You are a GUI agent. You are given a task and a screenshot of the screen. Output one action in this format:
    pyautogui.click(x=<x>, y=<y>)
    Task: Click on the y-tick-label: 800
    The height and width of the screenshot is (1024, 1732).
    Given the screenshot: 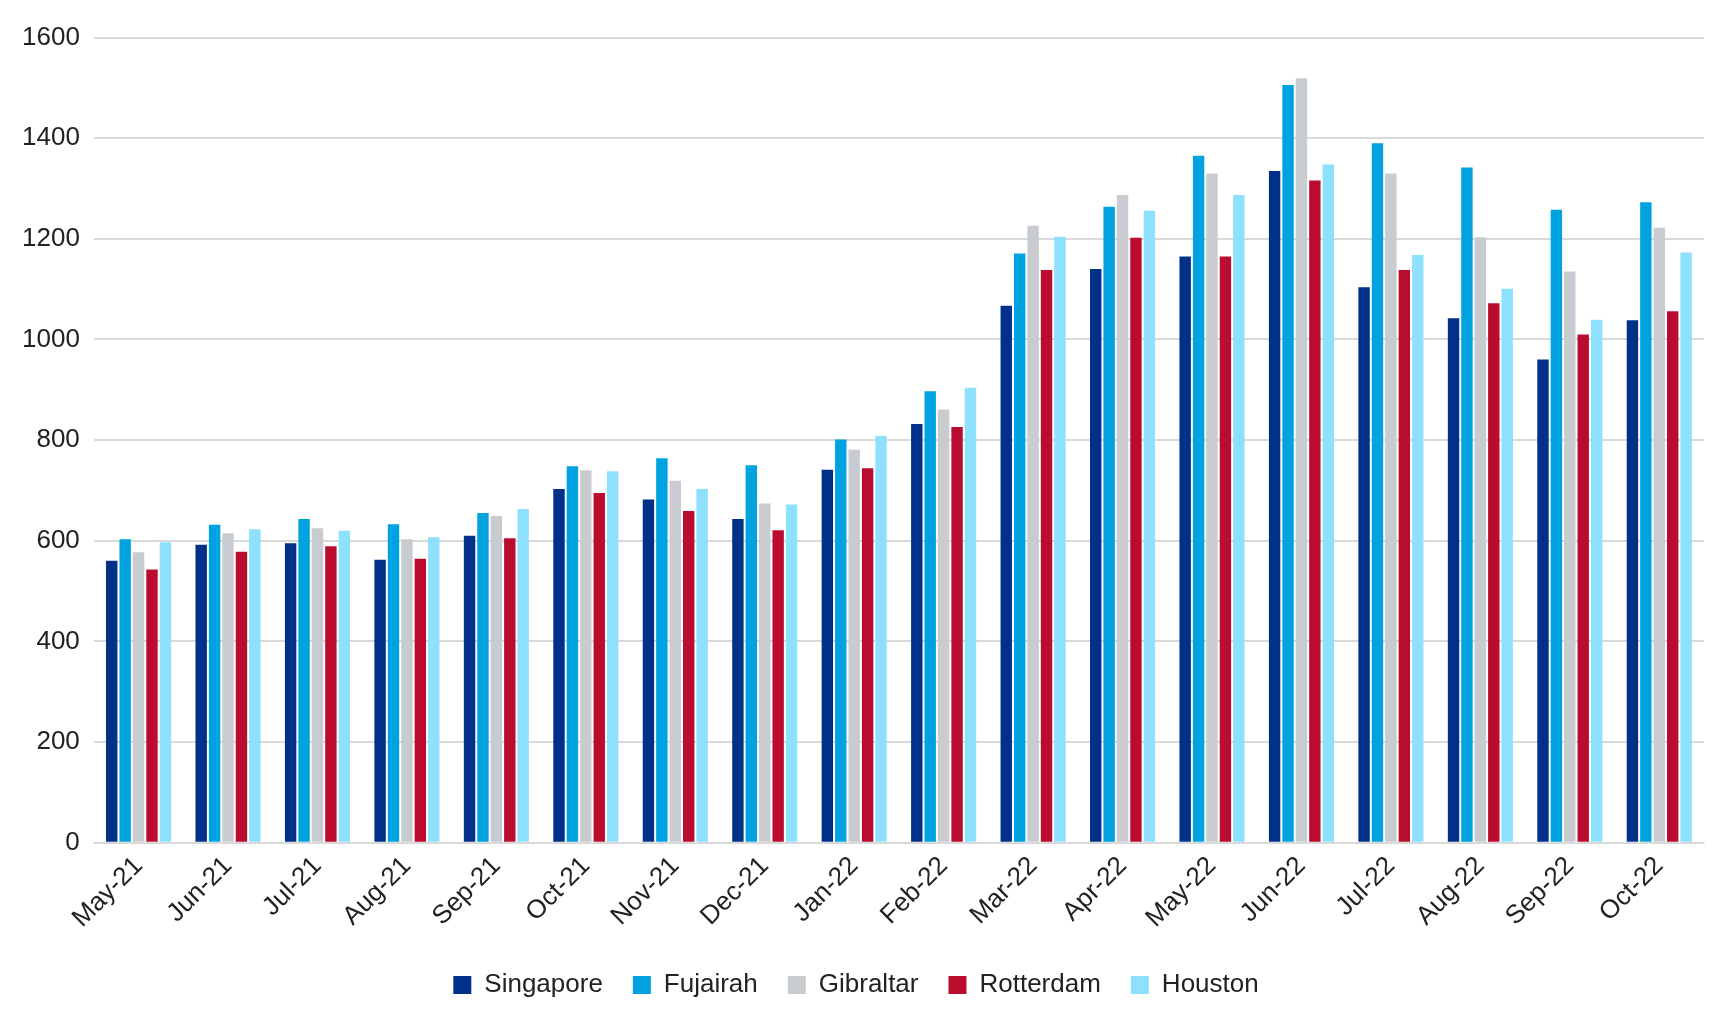 What is the action you would take?
    pyautogui.click(x=58, y=438)
    